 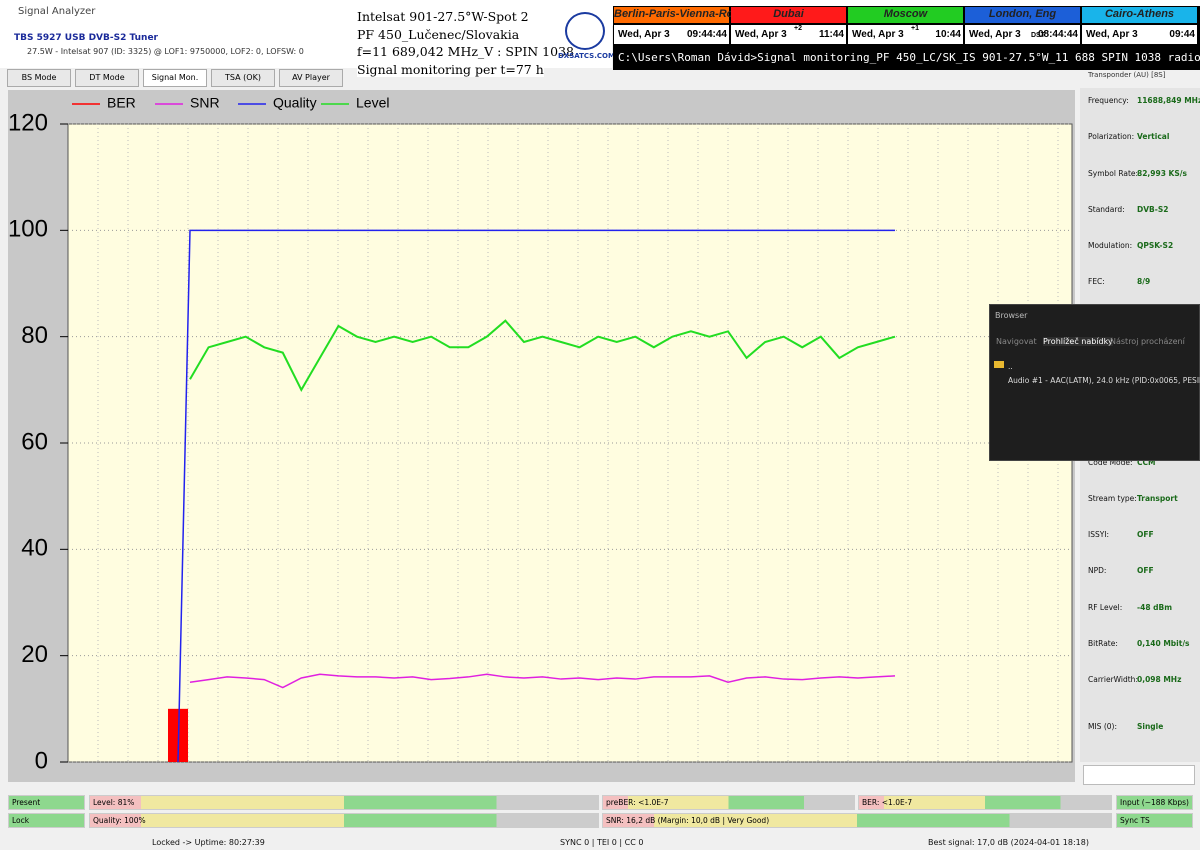 I want to click on browser-item: .., so click(x=1010, y=366).